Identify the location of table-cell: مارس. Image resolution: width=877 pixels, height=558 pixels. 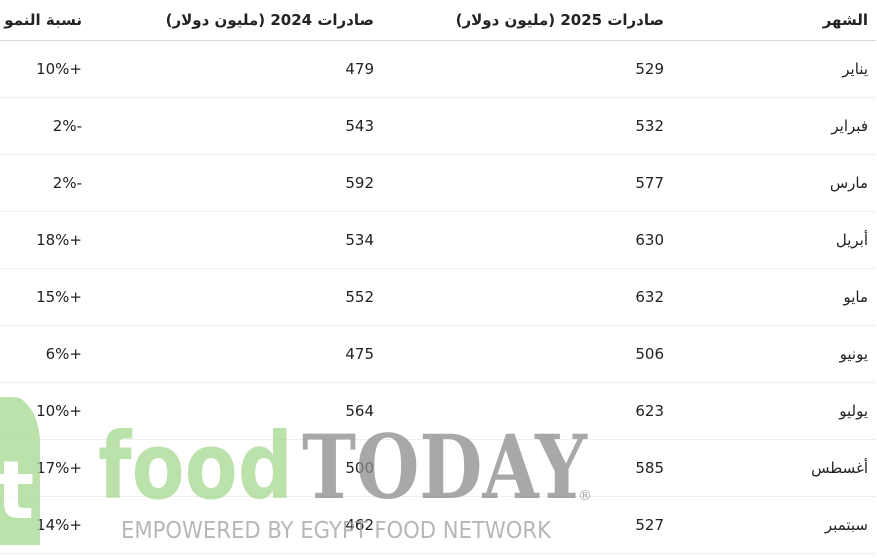
(774, 183).